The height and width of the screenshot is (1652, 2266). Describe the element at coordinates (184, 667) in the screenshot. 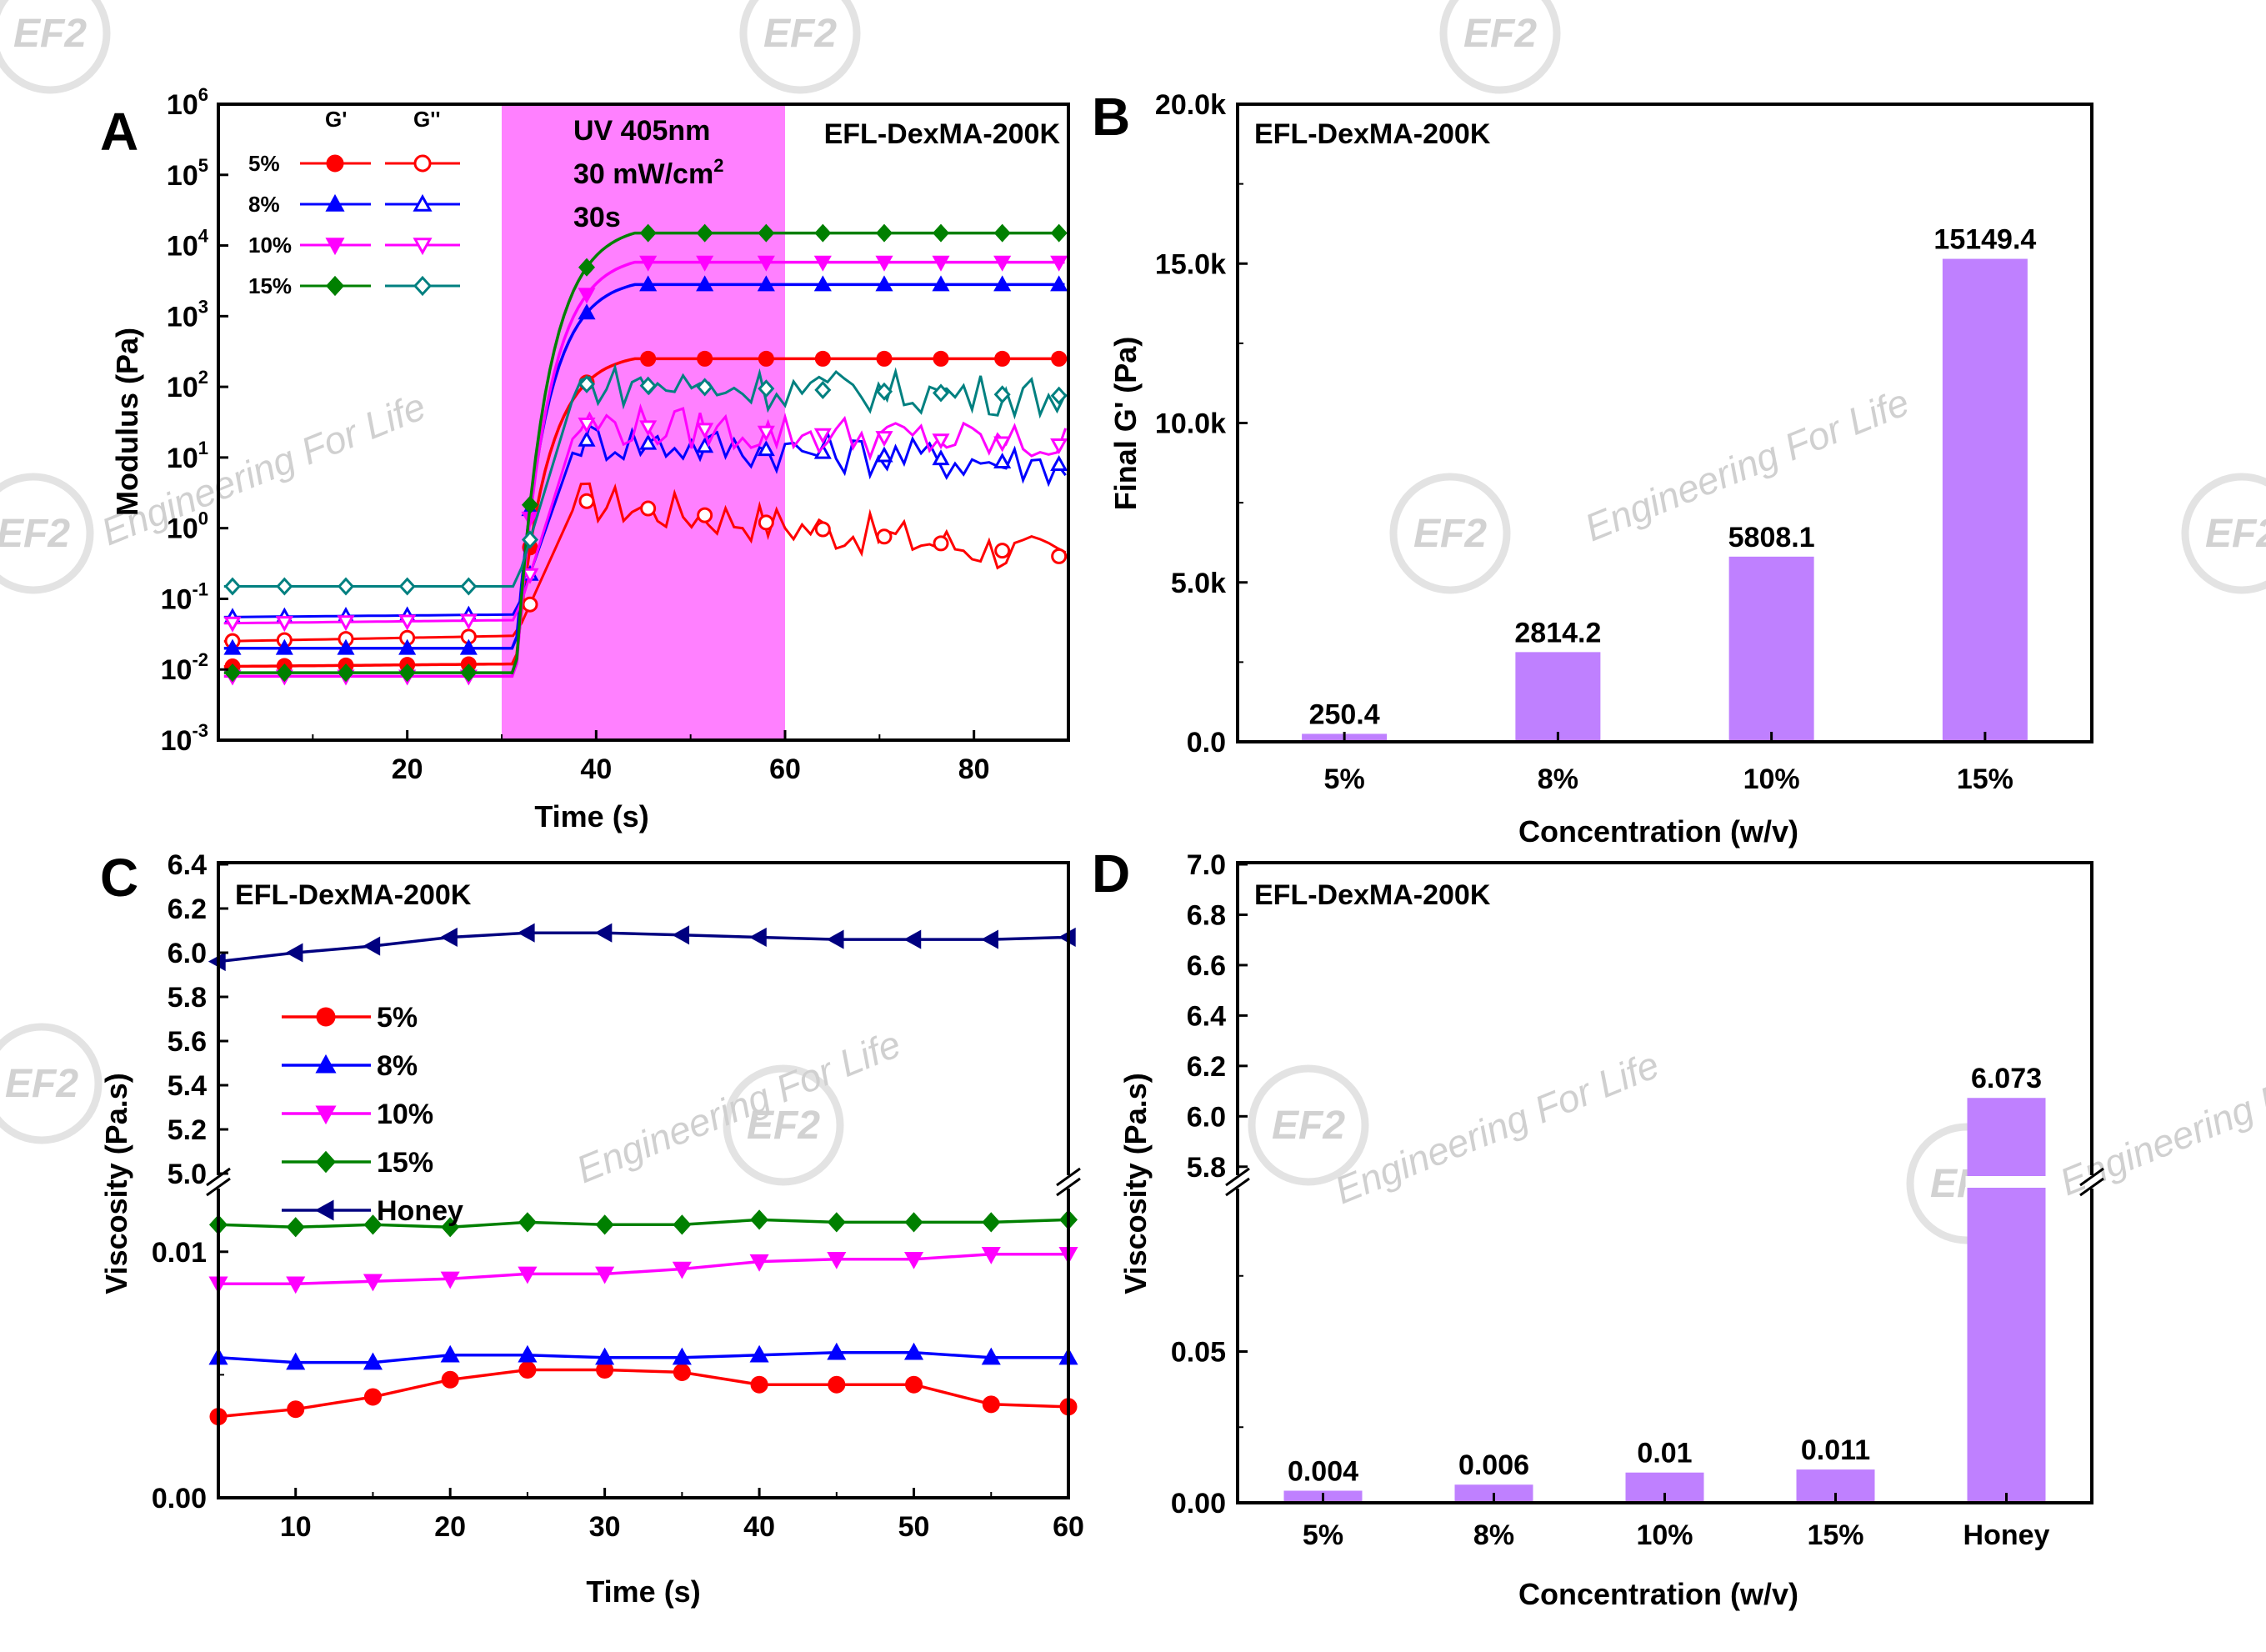

I see `y-tick-label-a: 10⁻²` at that location.